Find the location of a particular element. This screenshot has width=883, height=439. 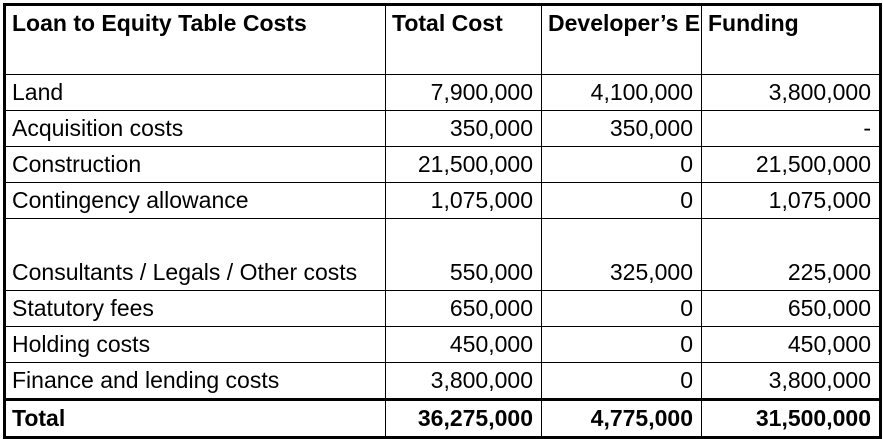

row-label: Land is located at coordinates (195, 92).